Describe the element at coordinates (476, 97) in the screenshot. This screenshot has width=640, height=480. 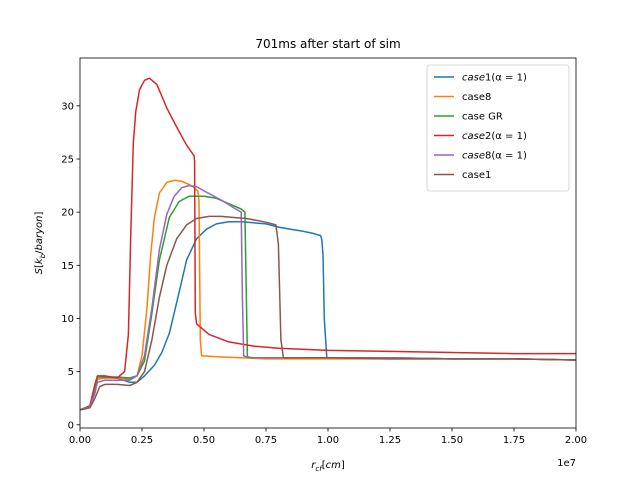
I see `legend-entry: case8` at that location.